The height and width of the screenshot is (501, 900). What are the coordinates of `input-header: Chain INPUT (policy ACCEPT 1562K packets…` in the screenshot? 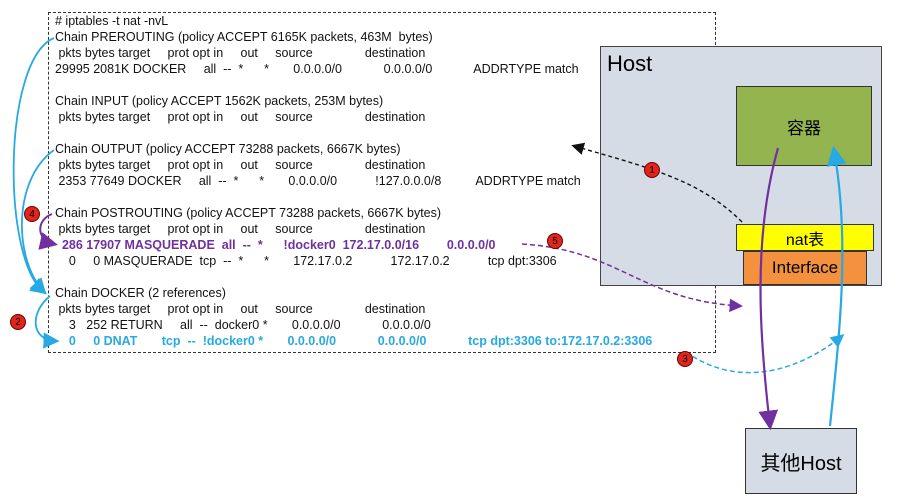 It's located at (219, 101).